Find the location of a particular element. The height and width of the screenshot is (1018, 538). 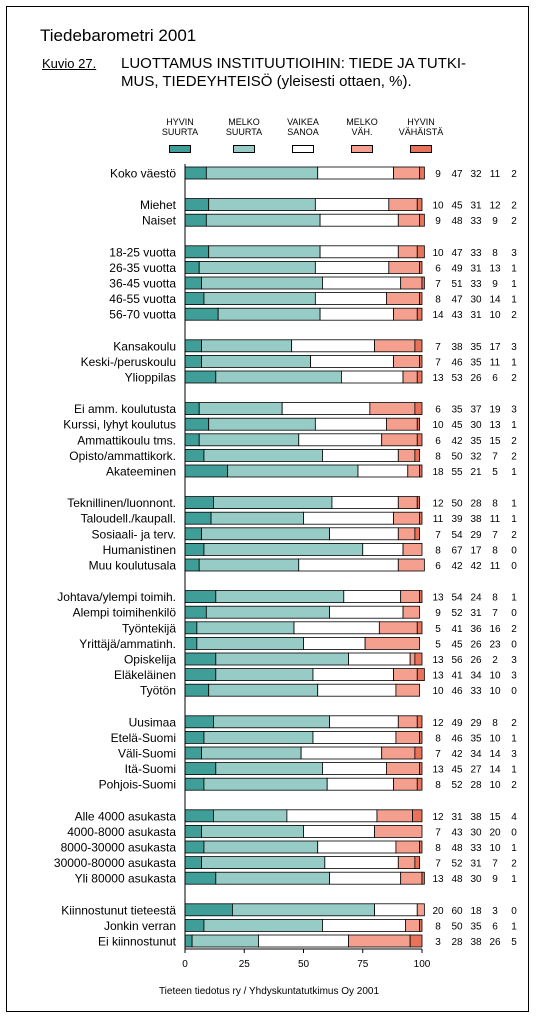

row-label: Alle 4000 asukasta is located at coordinates (126, 816).